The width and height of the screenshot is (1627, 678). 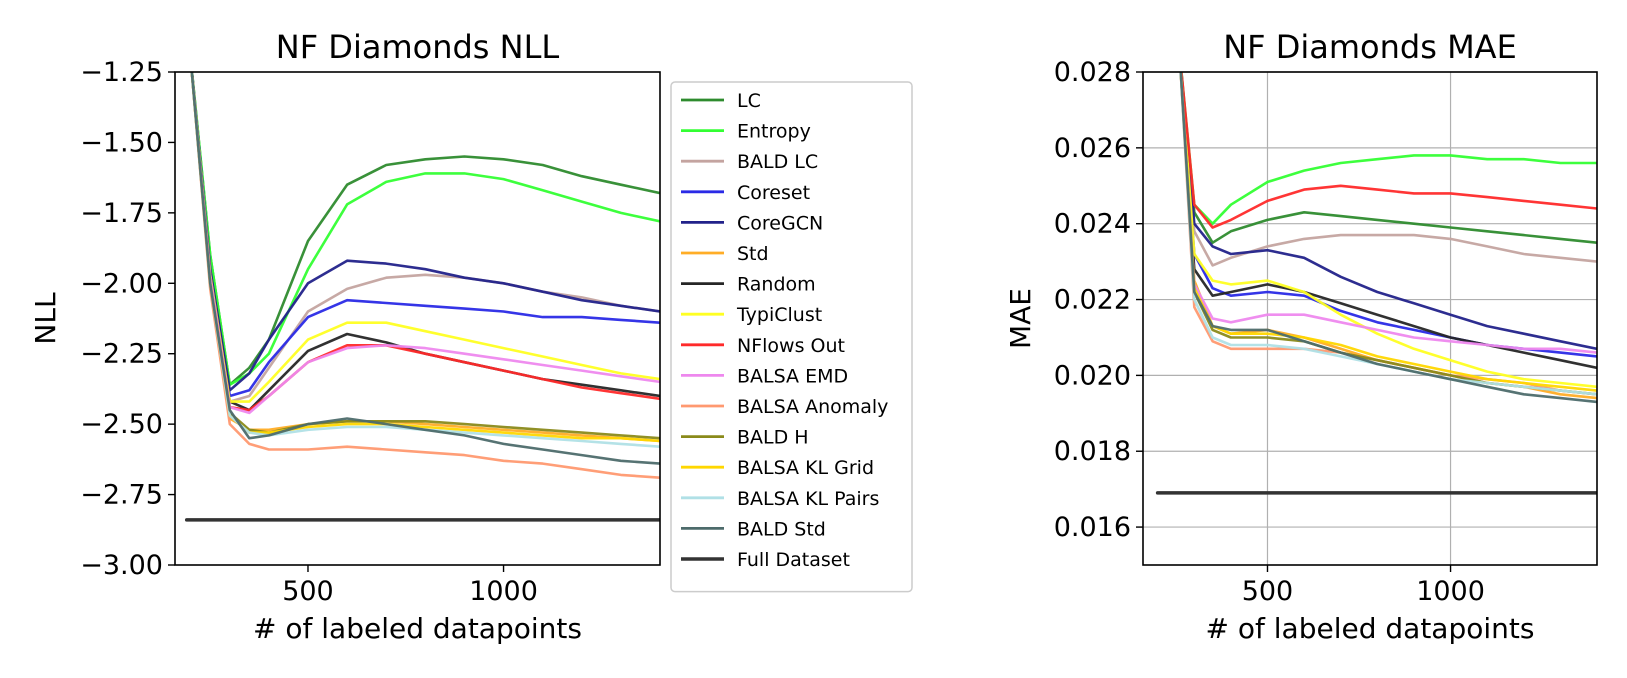 I want to click on mae-line-bald-std, so click(x=1388, y=238).